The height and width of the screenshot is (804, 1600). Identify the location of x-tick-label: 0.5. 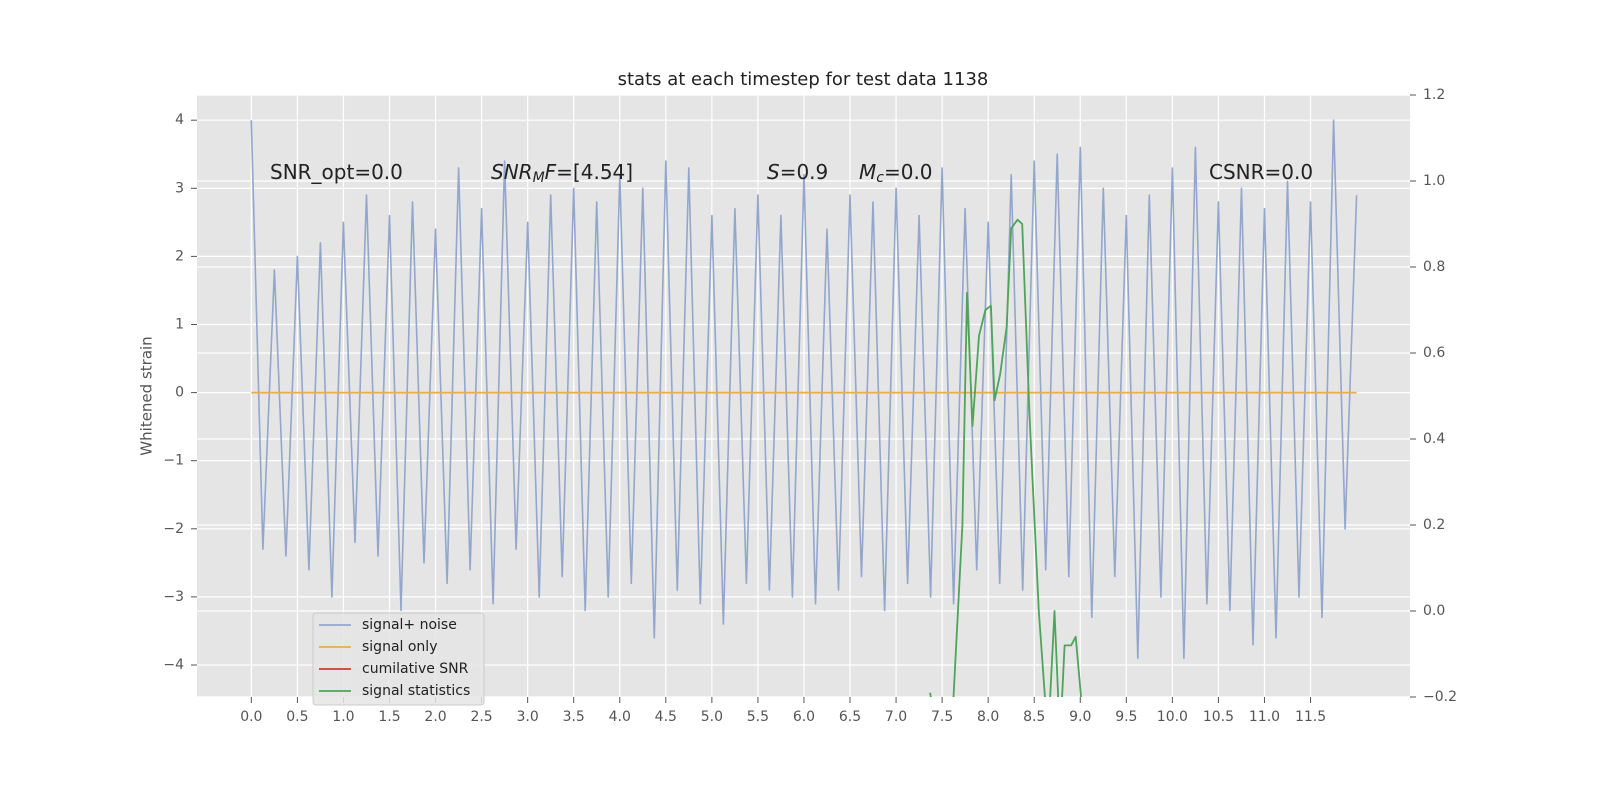
(297, 717).